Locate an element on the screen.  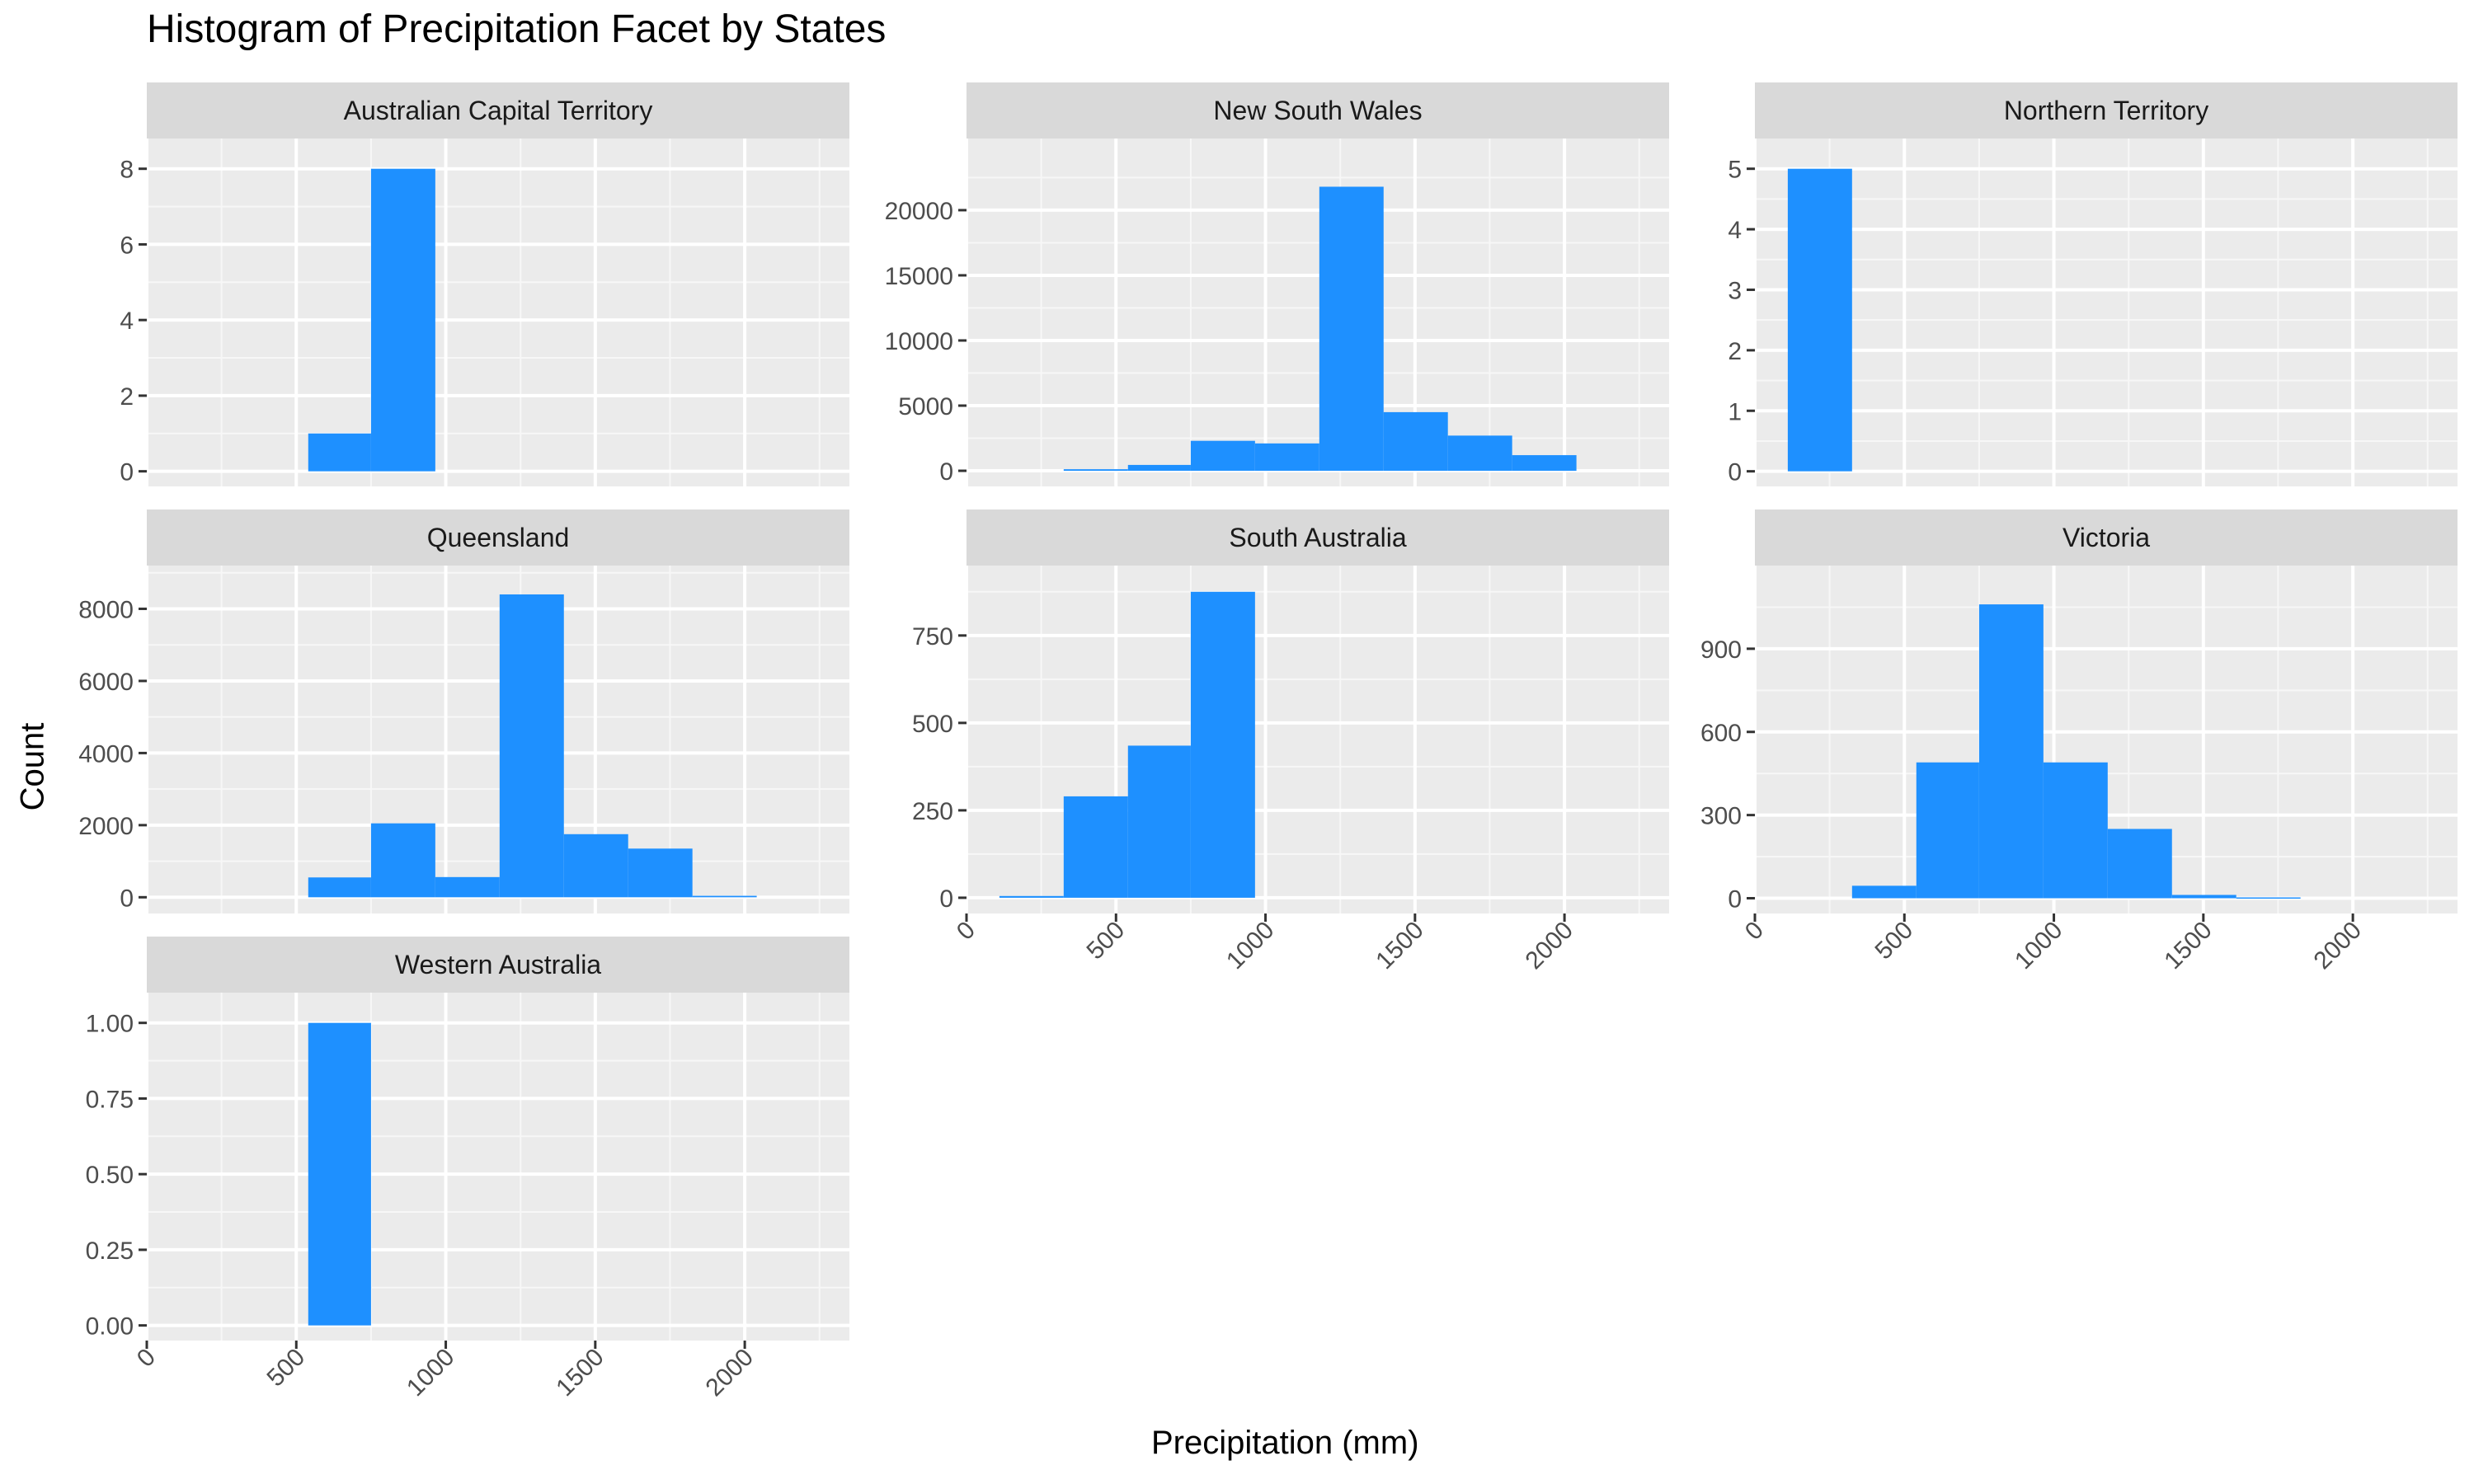
y-tick-label: 5000 is located at coordinates (925, 406).